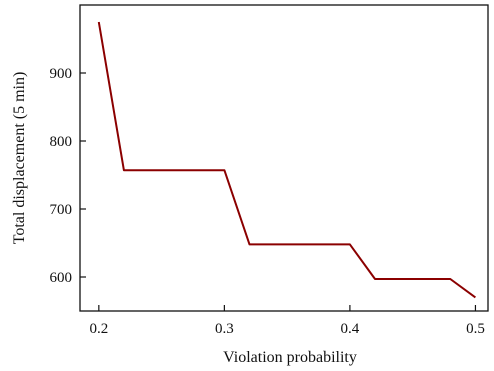 Image resolution: width=494 pixels, height=371 pixels. What do you see at coordinates (98, 329) in the screenshot?
I see `x-tick-label: 0.2` at bounding box center [98, 329].